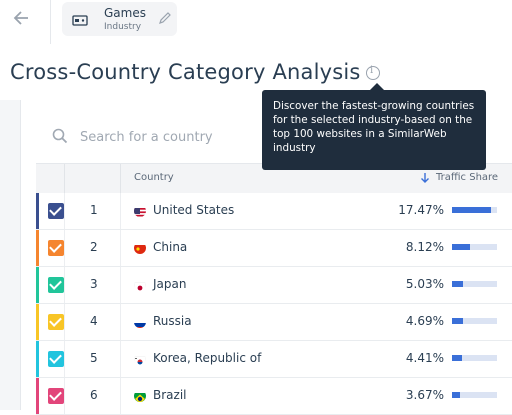 The height and width of the screenshot is (415, 512). What do you see at coordinates (94, 247) in the screenshot?
I see `row-rank: 2` at bounding box center [94, 247].